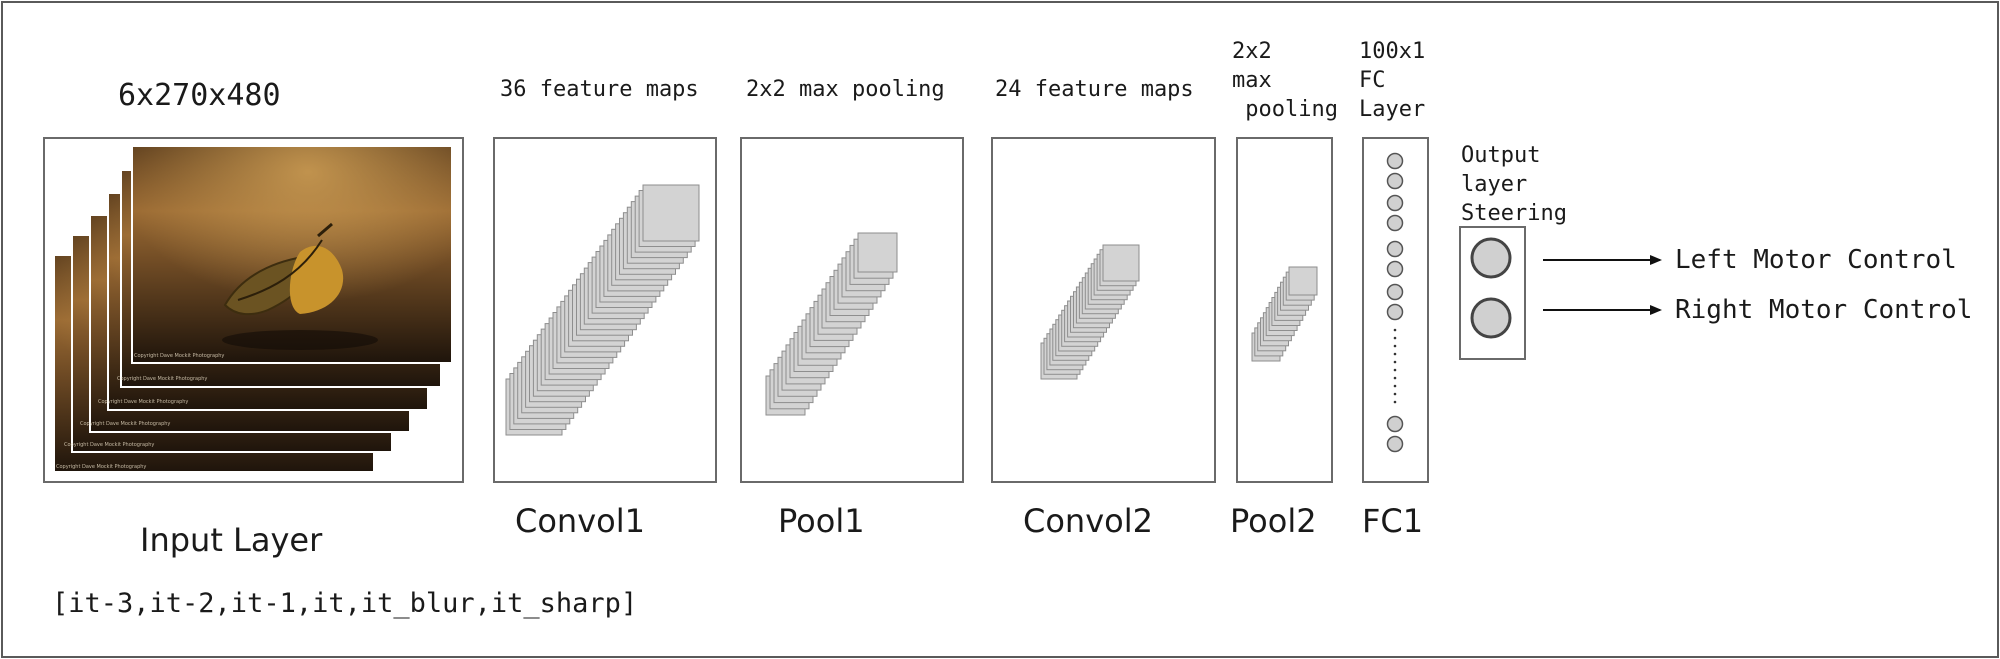  What do you see at coordinates (162, 379) in the screenshot?
I see `watermark-2: Copyright Dave Mockit Photography` at bounding box center [162, 379].